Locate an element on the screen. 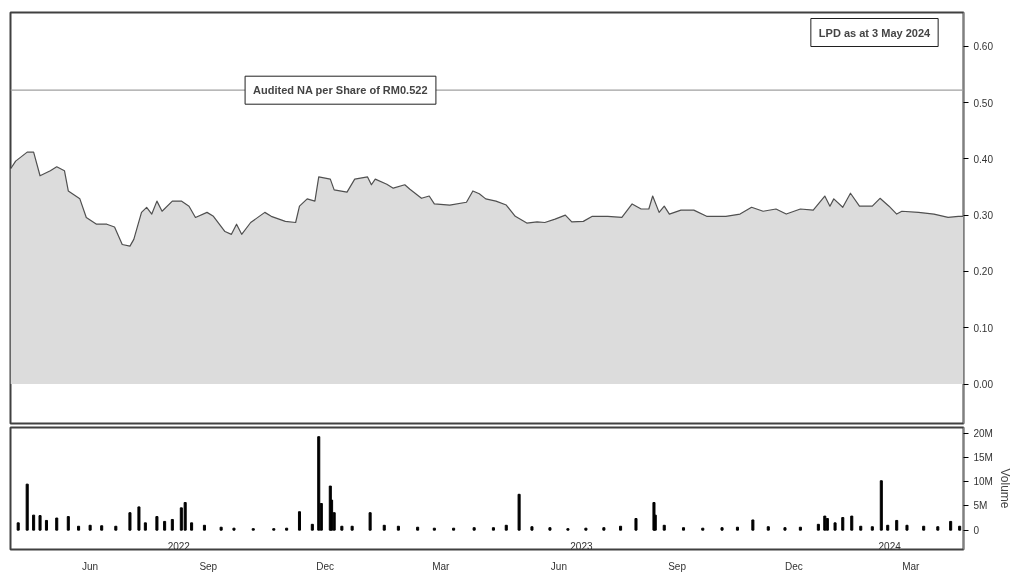  ref-line-label: Audited NA per Share of RM0.522 is located at coordinates (340, 90).